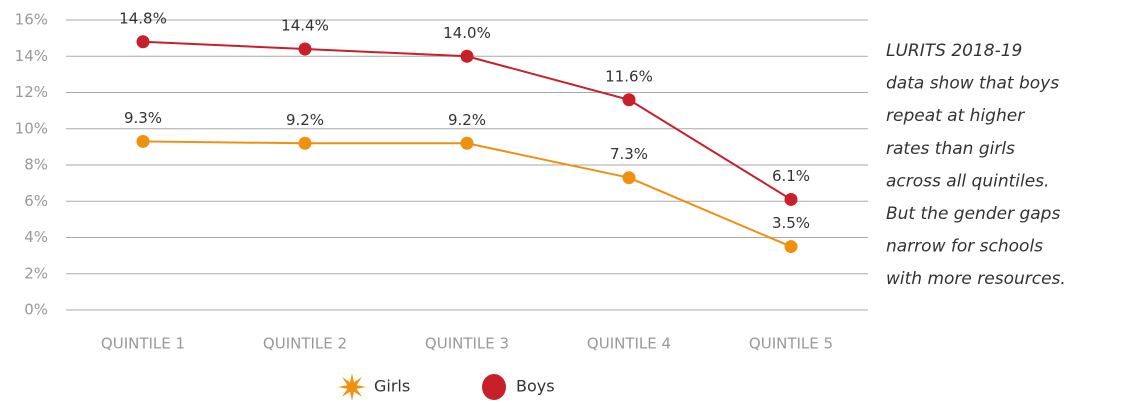 This screenshot has height=403, width=1122. Describe the element at coordinates (467, 344) in the screenshot. I see `x-tick-label: QUINTILE 3` at that location.